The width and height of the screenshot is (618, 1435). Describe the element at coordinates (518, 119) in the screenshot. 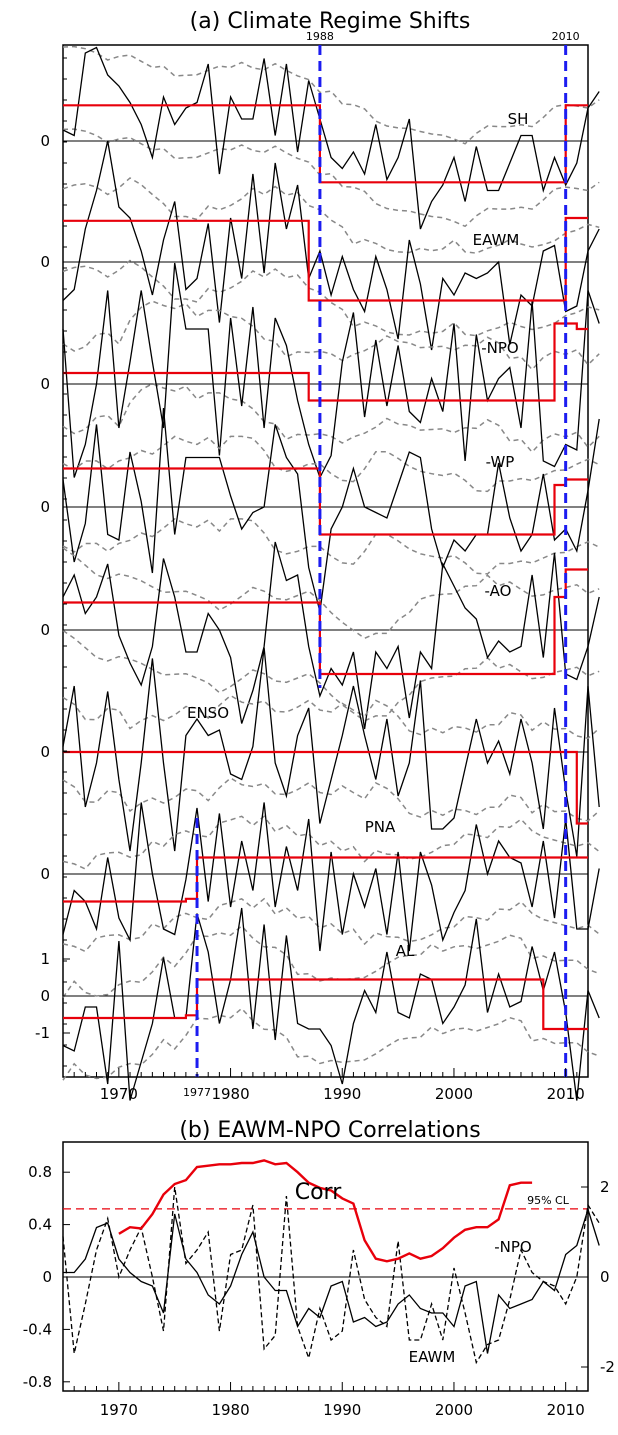

I see `series-label-0: SH` at that location.